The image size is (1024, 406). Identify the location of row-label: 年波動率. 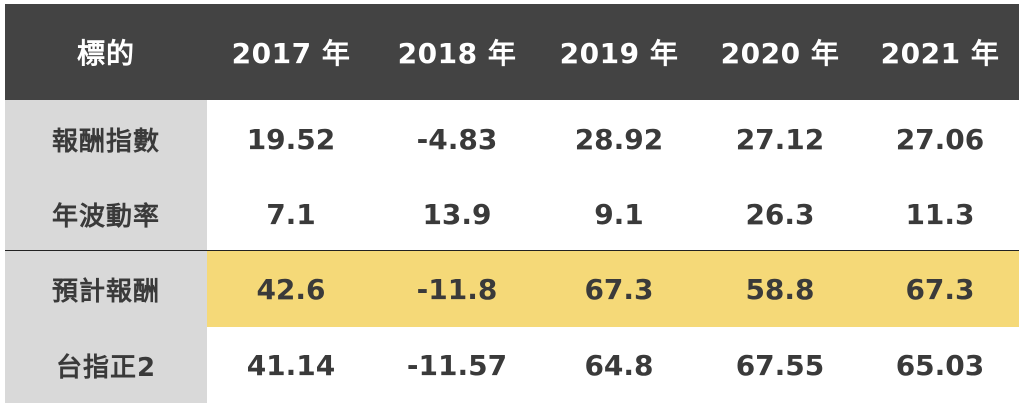
(106, 214).